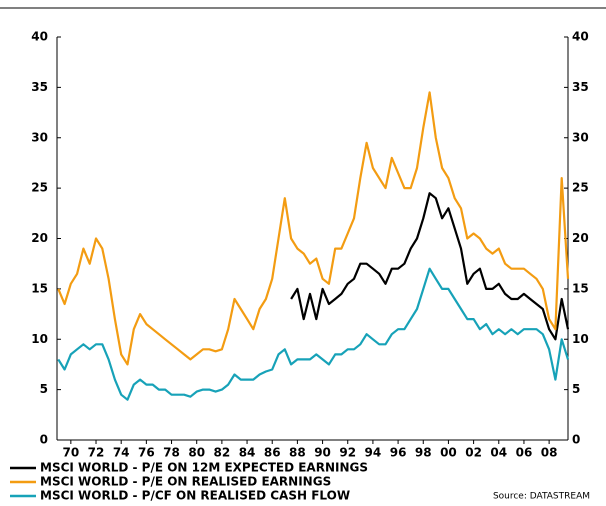 The width and height of the screenshot is (606, 506). Describe the element at coordinates (121, 453) in the screenshot. I see `x-tick-label: 74` at that location.